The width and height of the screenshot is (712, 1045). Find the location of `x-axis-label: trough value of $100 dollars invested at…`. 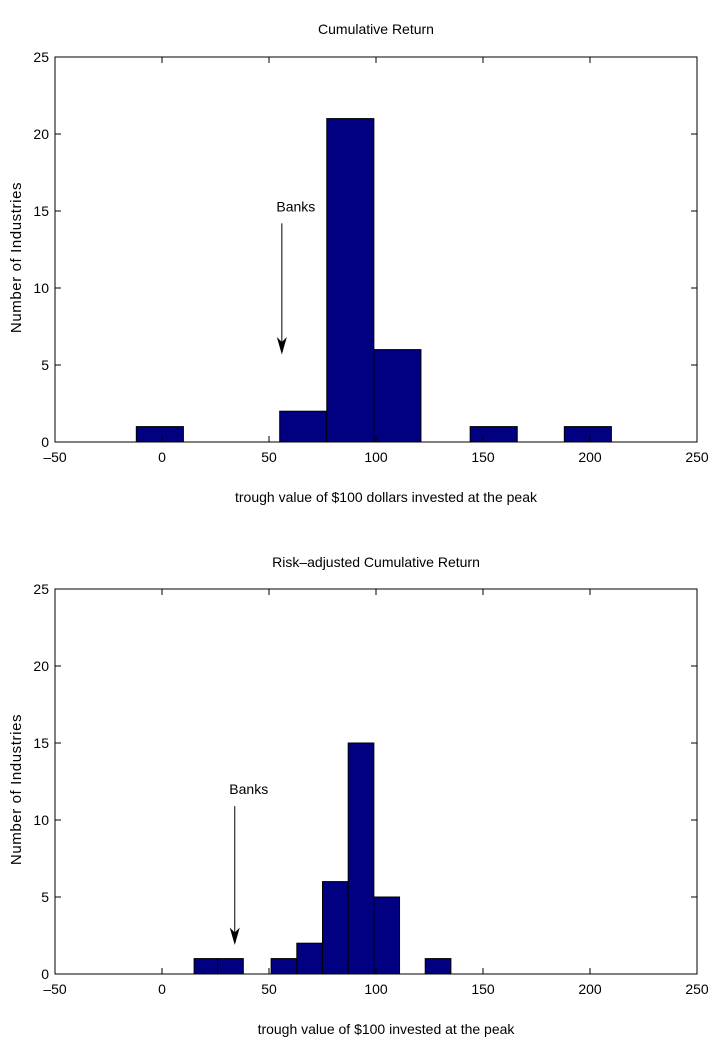

x-axis-label: trough value of $100 dollars invested at… is located at coordinates (386, 497).